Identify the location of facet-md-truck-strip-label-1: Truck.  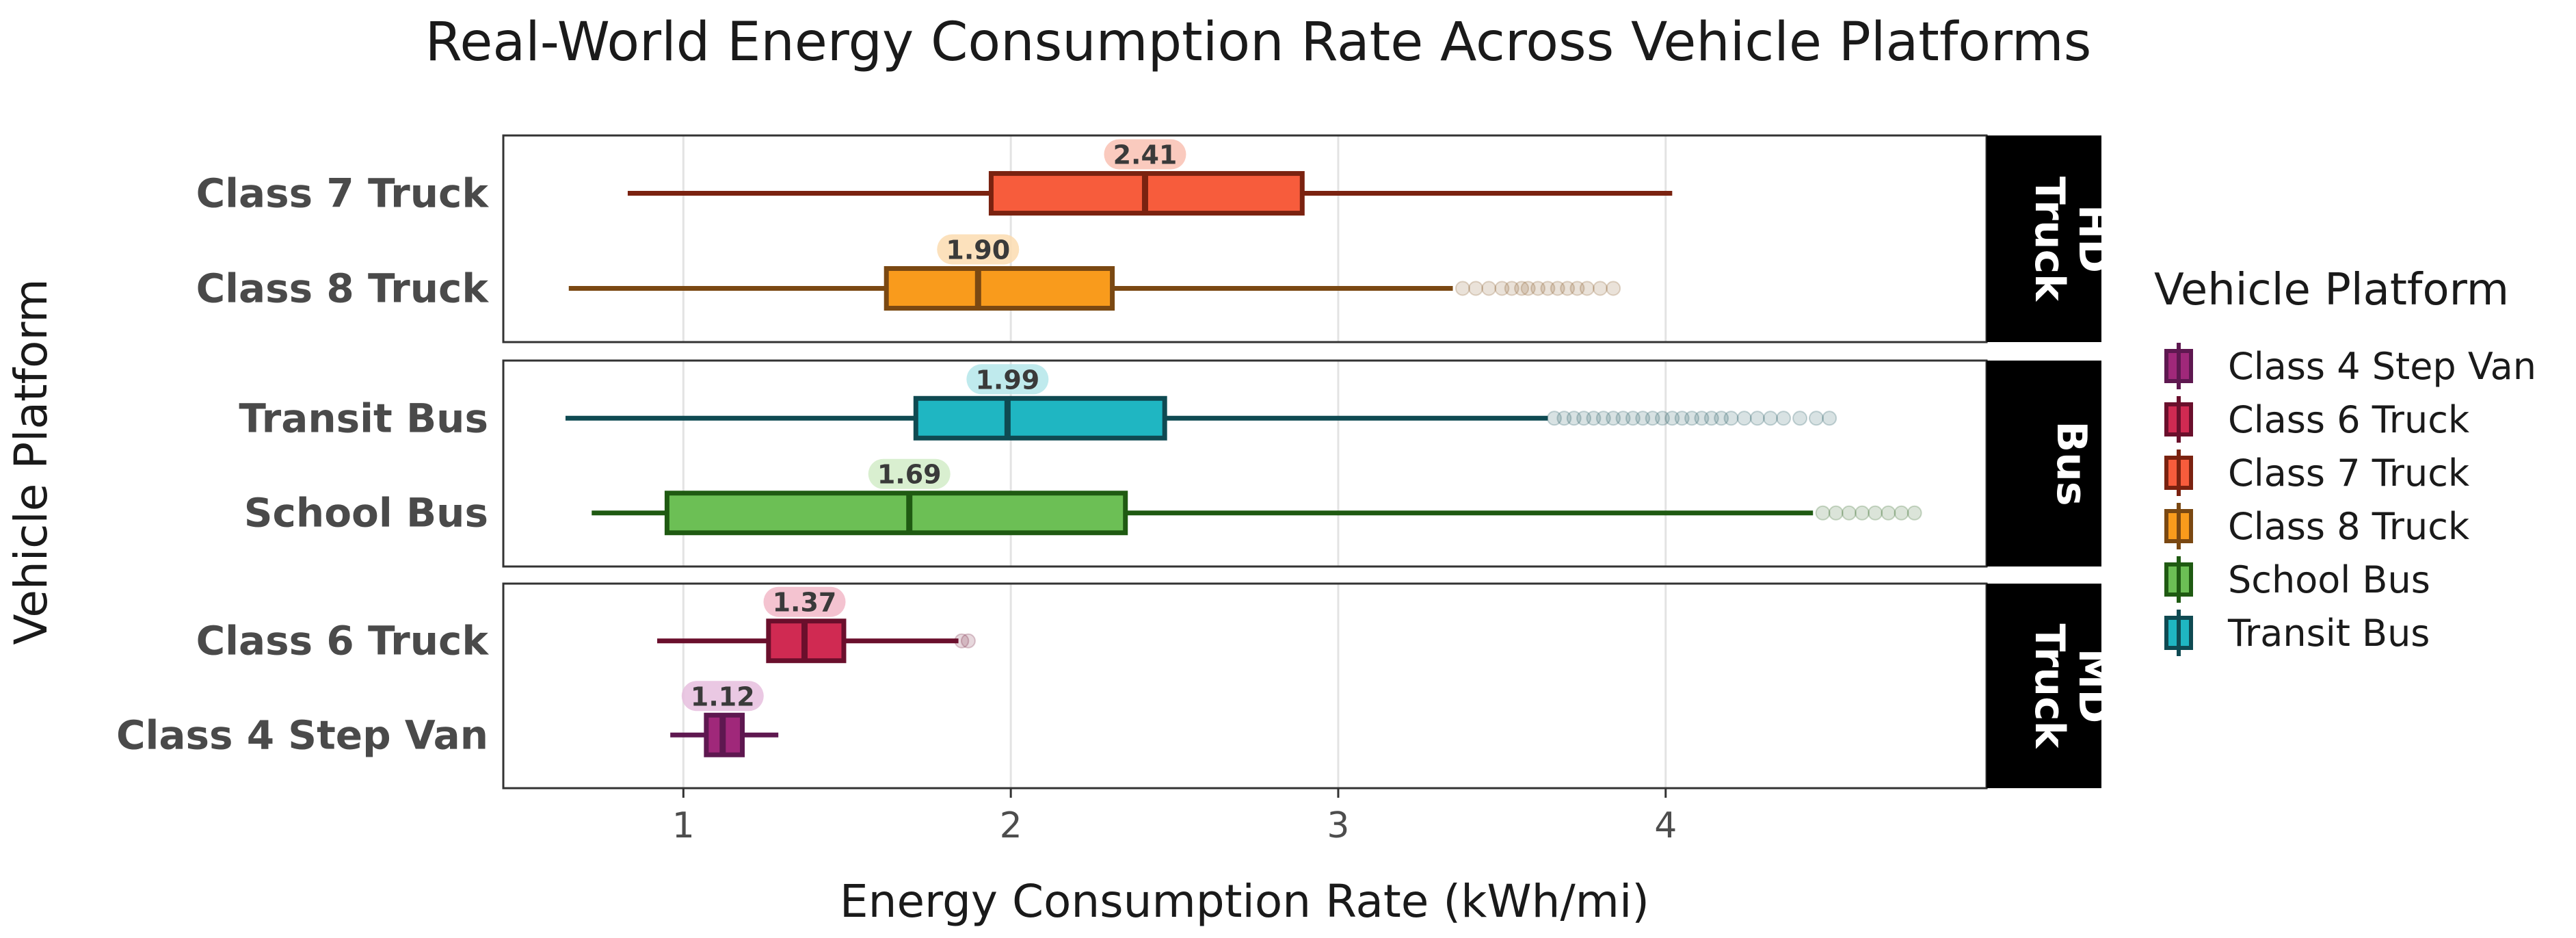
(2049, 686).